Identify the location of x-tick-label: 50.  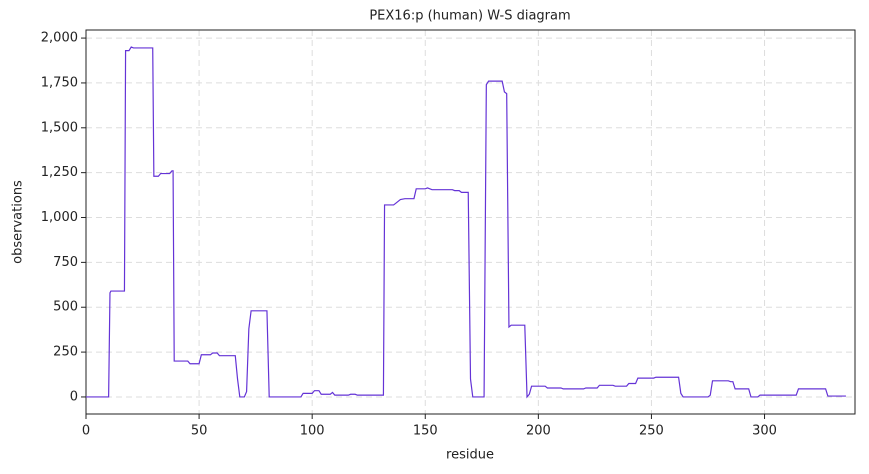
(199, 431).